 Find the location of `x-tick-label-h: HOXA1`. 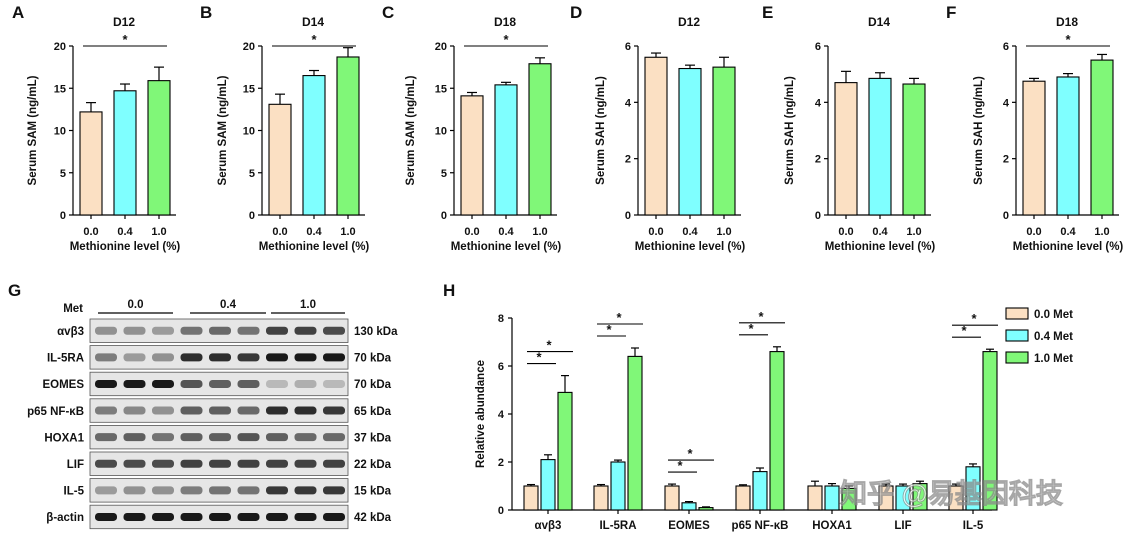

x-tick-label-h: HOXA1 is located at coordinates (832, 526).